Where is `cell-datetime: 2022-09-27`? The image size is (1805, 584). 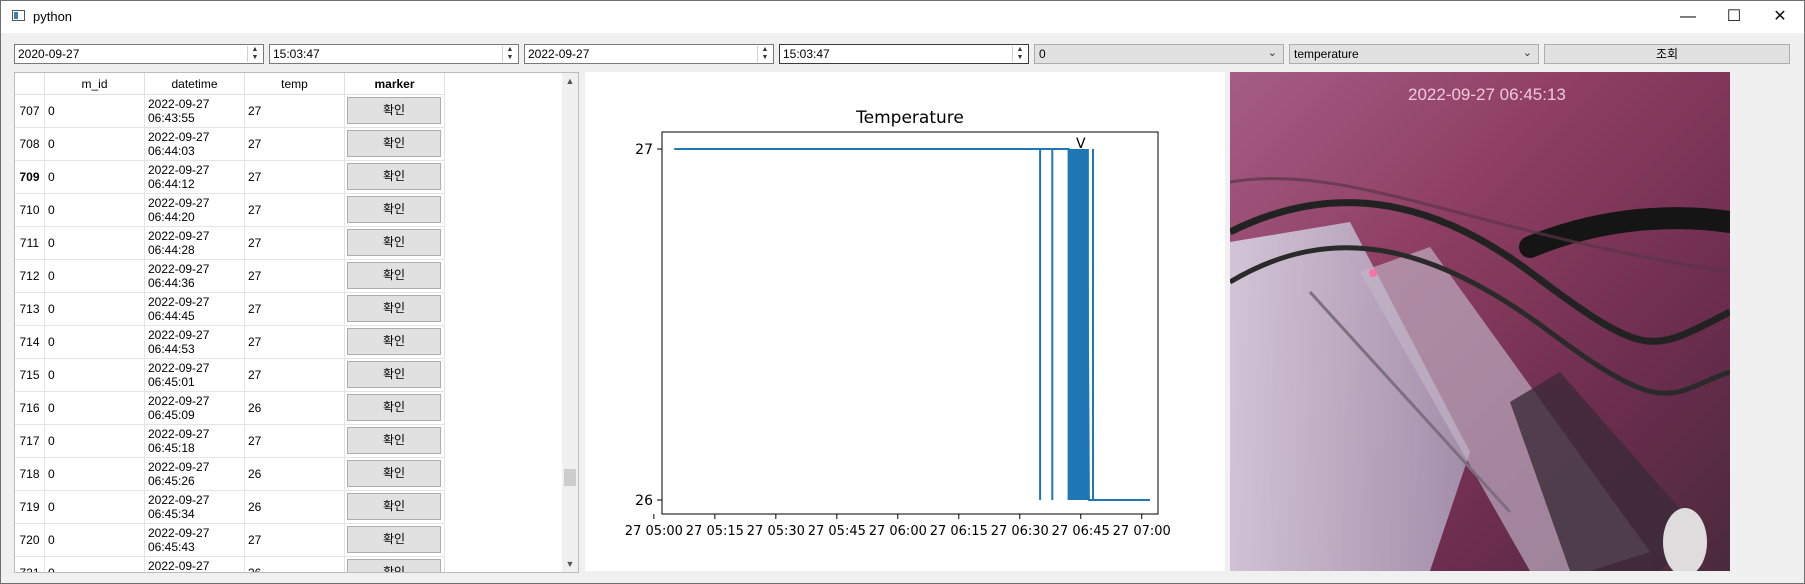 cell-datetime: 2022-09-27 is located at coordinates (195, 564).